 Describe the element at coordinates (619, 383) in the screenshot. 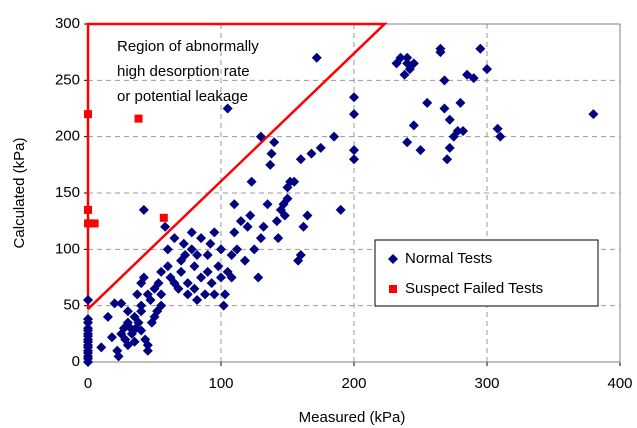

I see `x-tick-label: 400` at that location.